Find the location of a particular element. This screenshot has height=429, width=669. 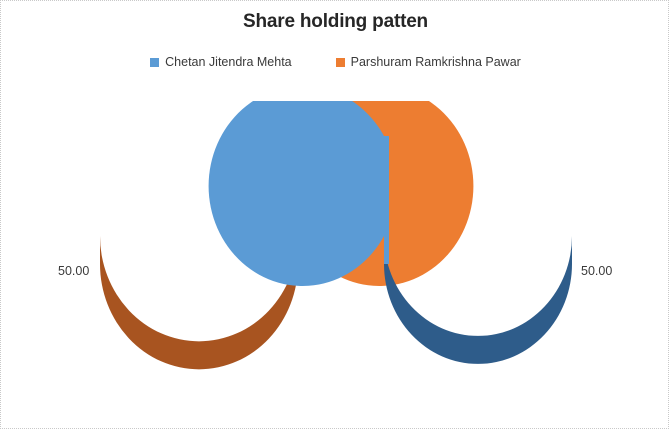

legend-item-parshuram-ramkrishna-pawar: Parshuram Ramkrishna Pawar is located at coordinates (428, 62).